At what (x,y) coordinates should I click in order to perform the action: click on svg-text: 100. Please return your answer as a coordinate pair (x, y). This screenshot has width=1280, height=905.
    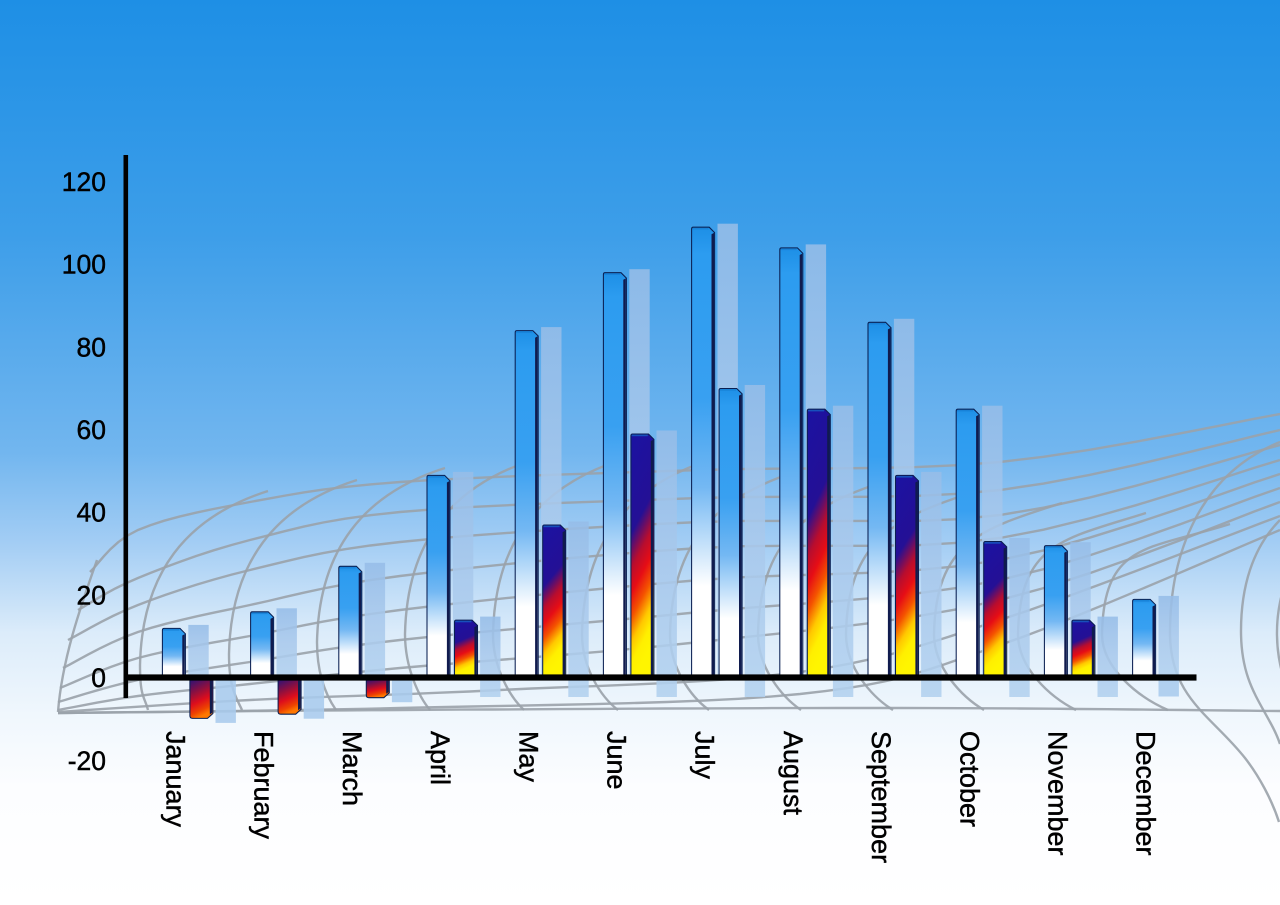
    Looking at the image, I should click on (84, 265).